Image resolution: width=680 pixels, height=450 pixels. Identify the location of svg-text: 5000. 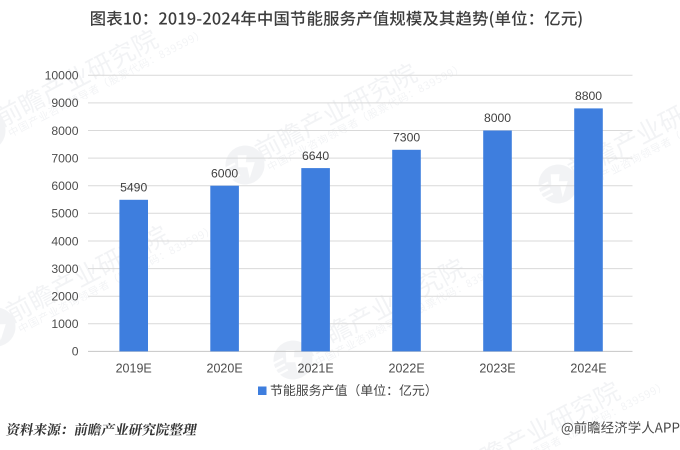
(64, 214).